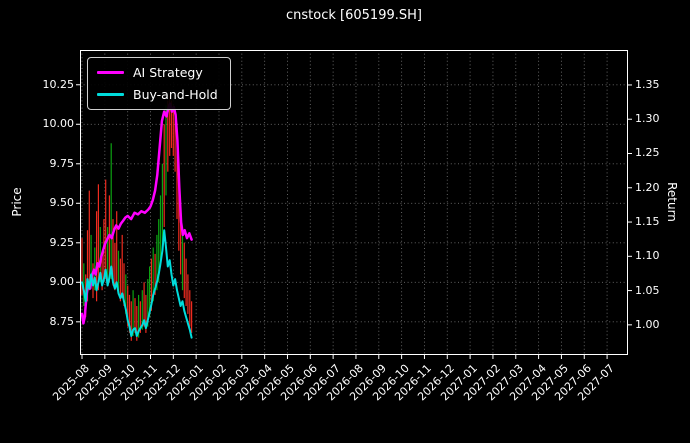 This screenshot has height=443, width=690. Describe the element at coordinates (175, 94) in the screenshot. I see `legend-label-buy-and-hold: Buy-and-Hold` at that location.